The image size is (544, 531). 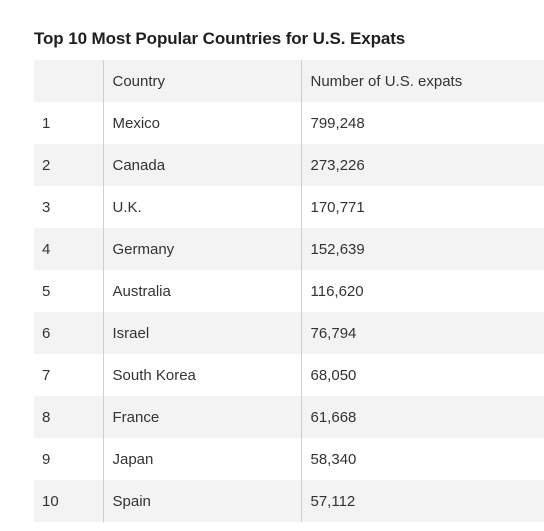 What do you see at coordinates (46, 459) in the screenshot?
I see `rank-cell: 9` at bounding box center [46, 459].